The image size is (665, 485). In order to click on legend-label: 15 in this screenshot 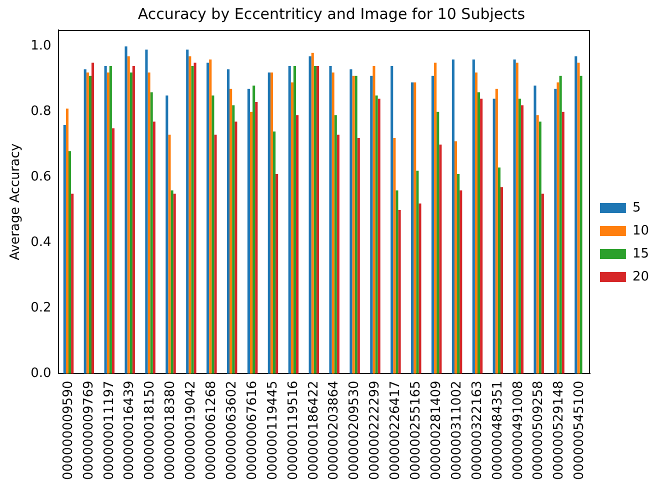, I will do `click(641, 254)`.